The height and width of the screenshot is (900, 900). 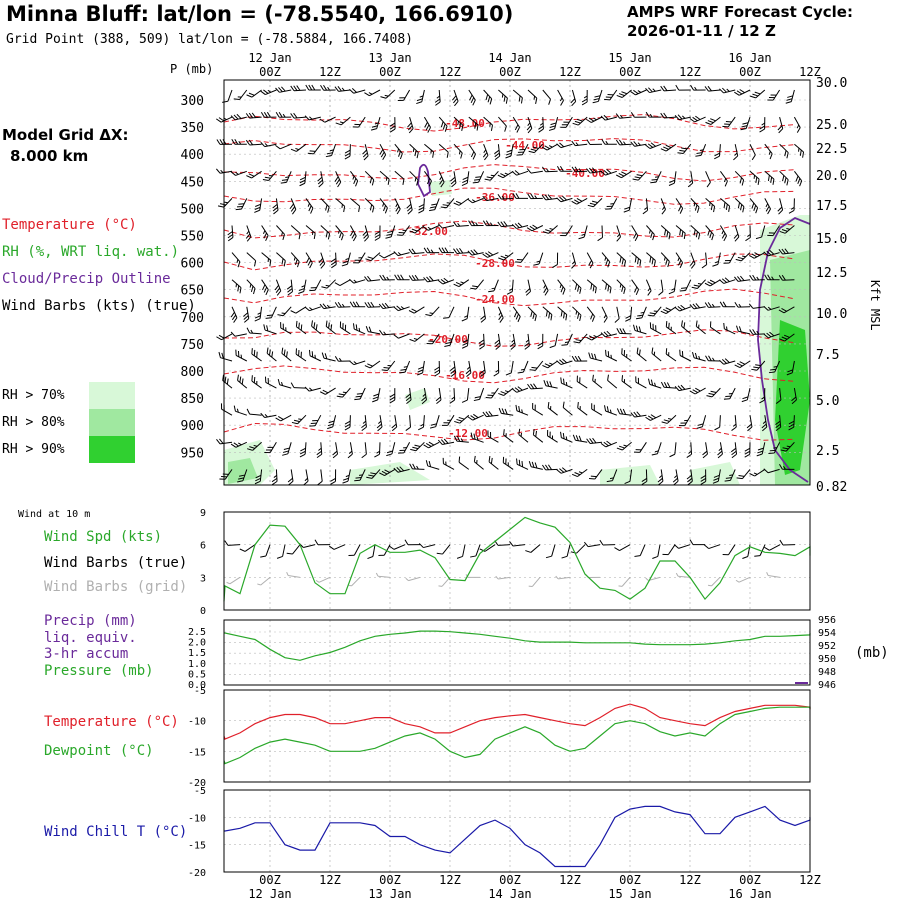 What do you see at coordinates (827, 620) in the screenshot?
I see `pressure-ytick-0: 956` at bounding box center [827, 620].